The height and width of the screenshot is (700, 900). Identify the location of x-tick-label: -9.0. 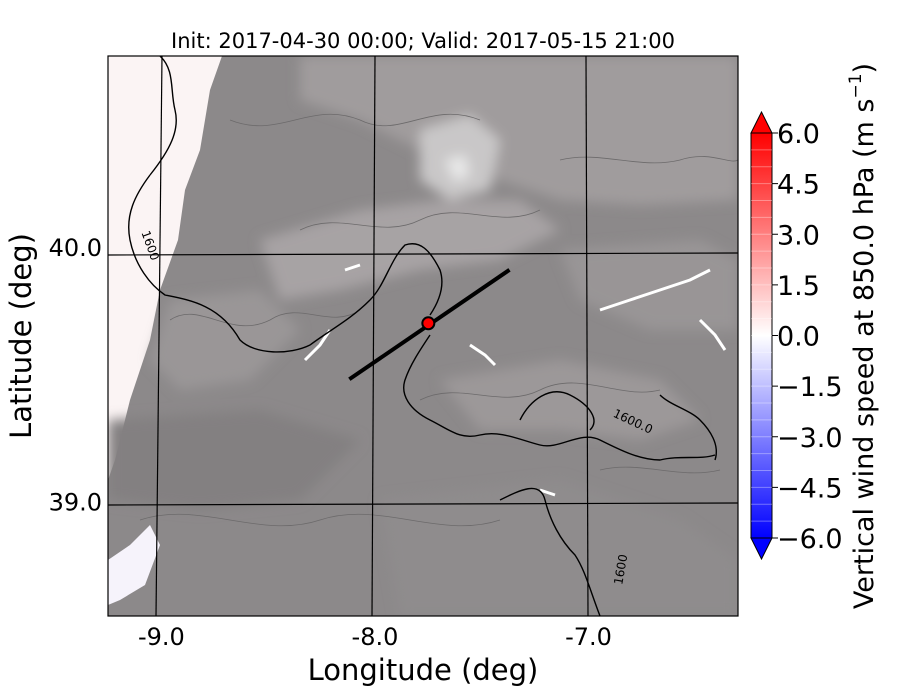
(161, 637).